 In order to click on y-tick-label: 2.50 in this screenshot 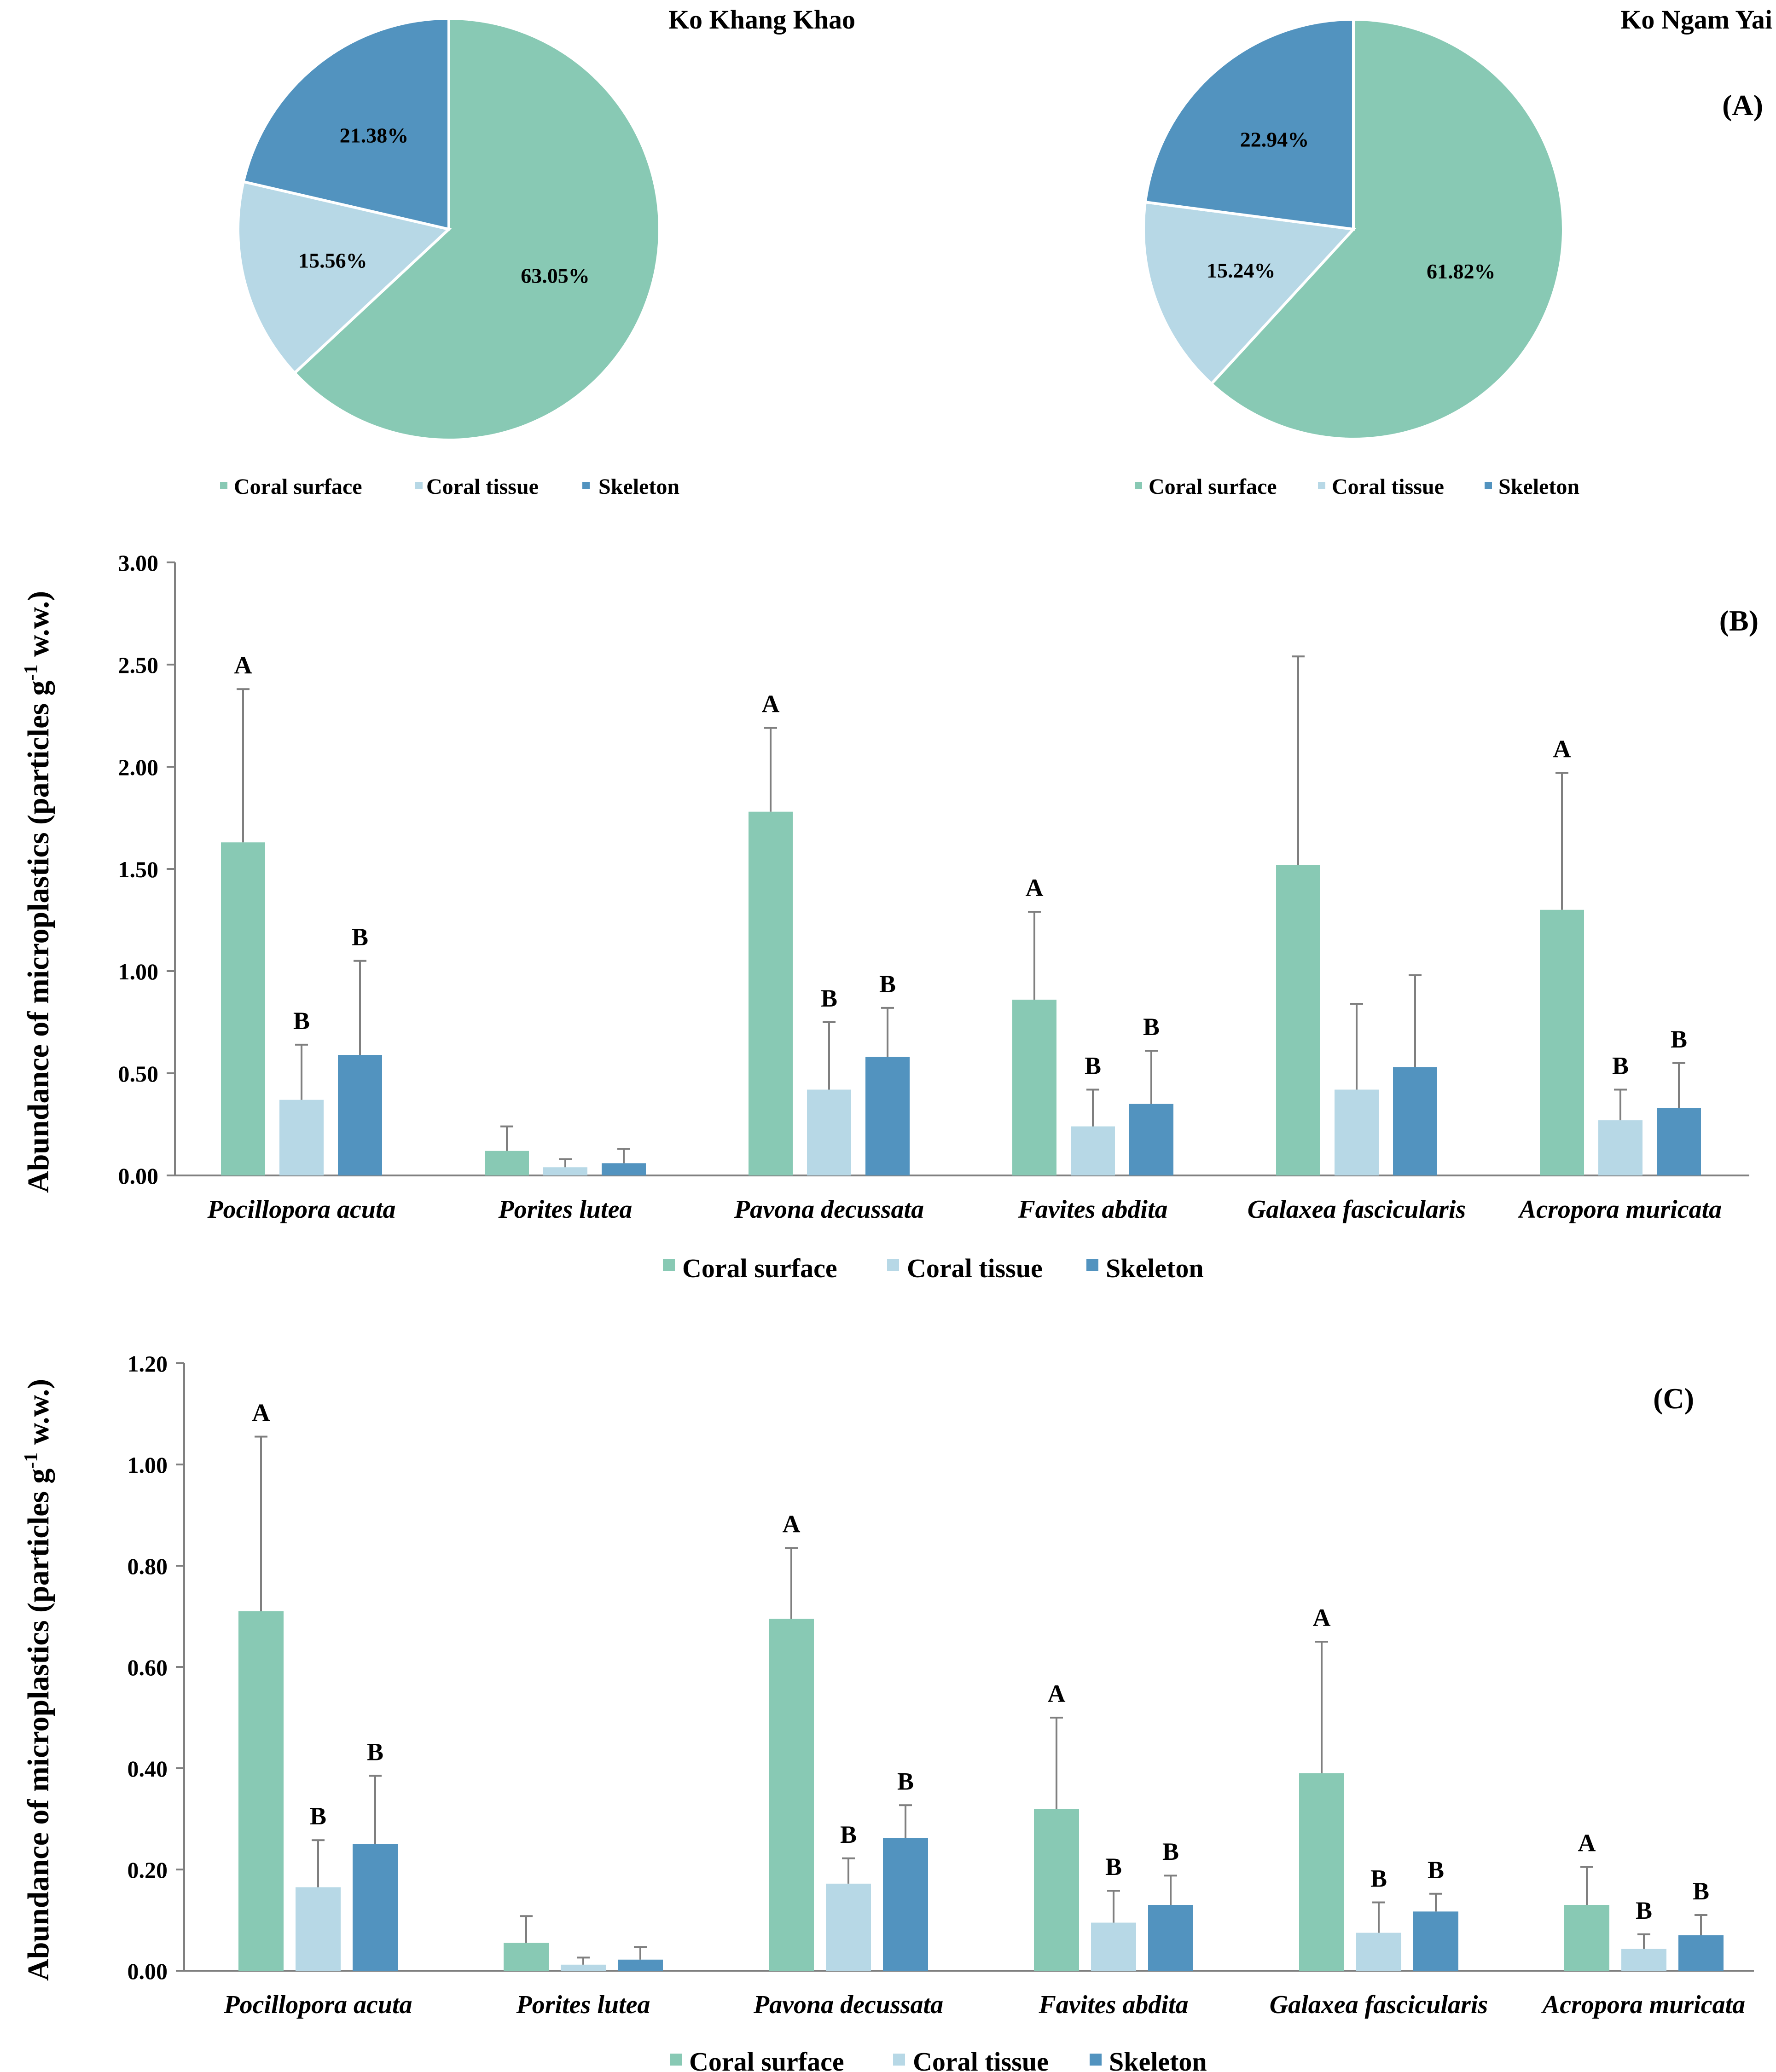, I will do `click(138, 665)`.